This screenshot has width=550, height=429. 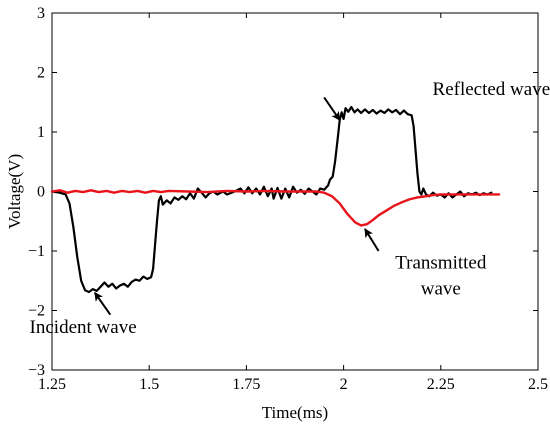 What do you see at coordinates (295, 412) in the screenshot?
I see `x-axis-label: Time(ms)` at bounding box center [295, 412].